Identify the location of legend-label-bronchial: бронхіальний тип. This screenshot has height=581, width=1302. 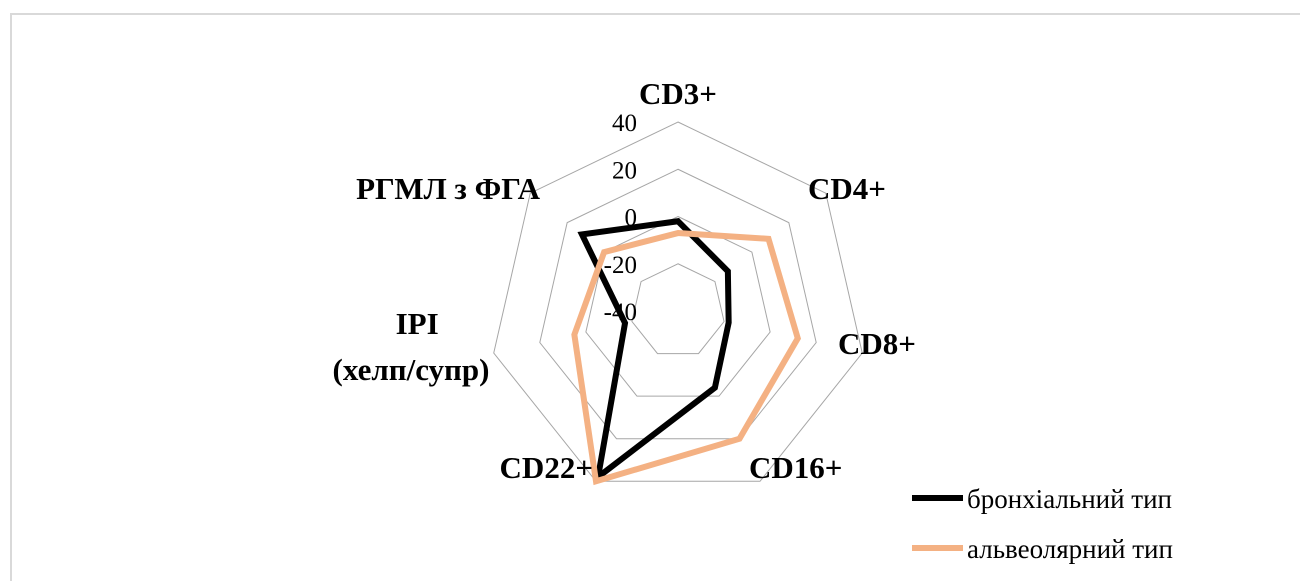
(1069, 499).